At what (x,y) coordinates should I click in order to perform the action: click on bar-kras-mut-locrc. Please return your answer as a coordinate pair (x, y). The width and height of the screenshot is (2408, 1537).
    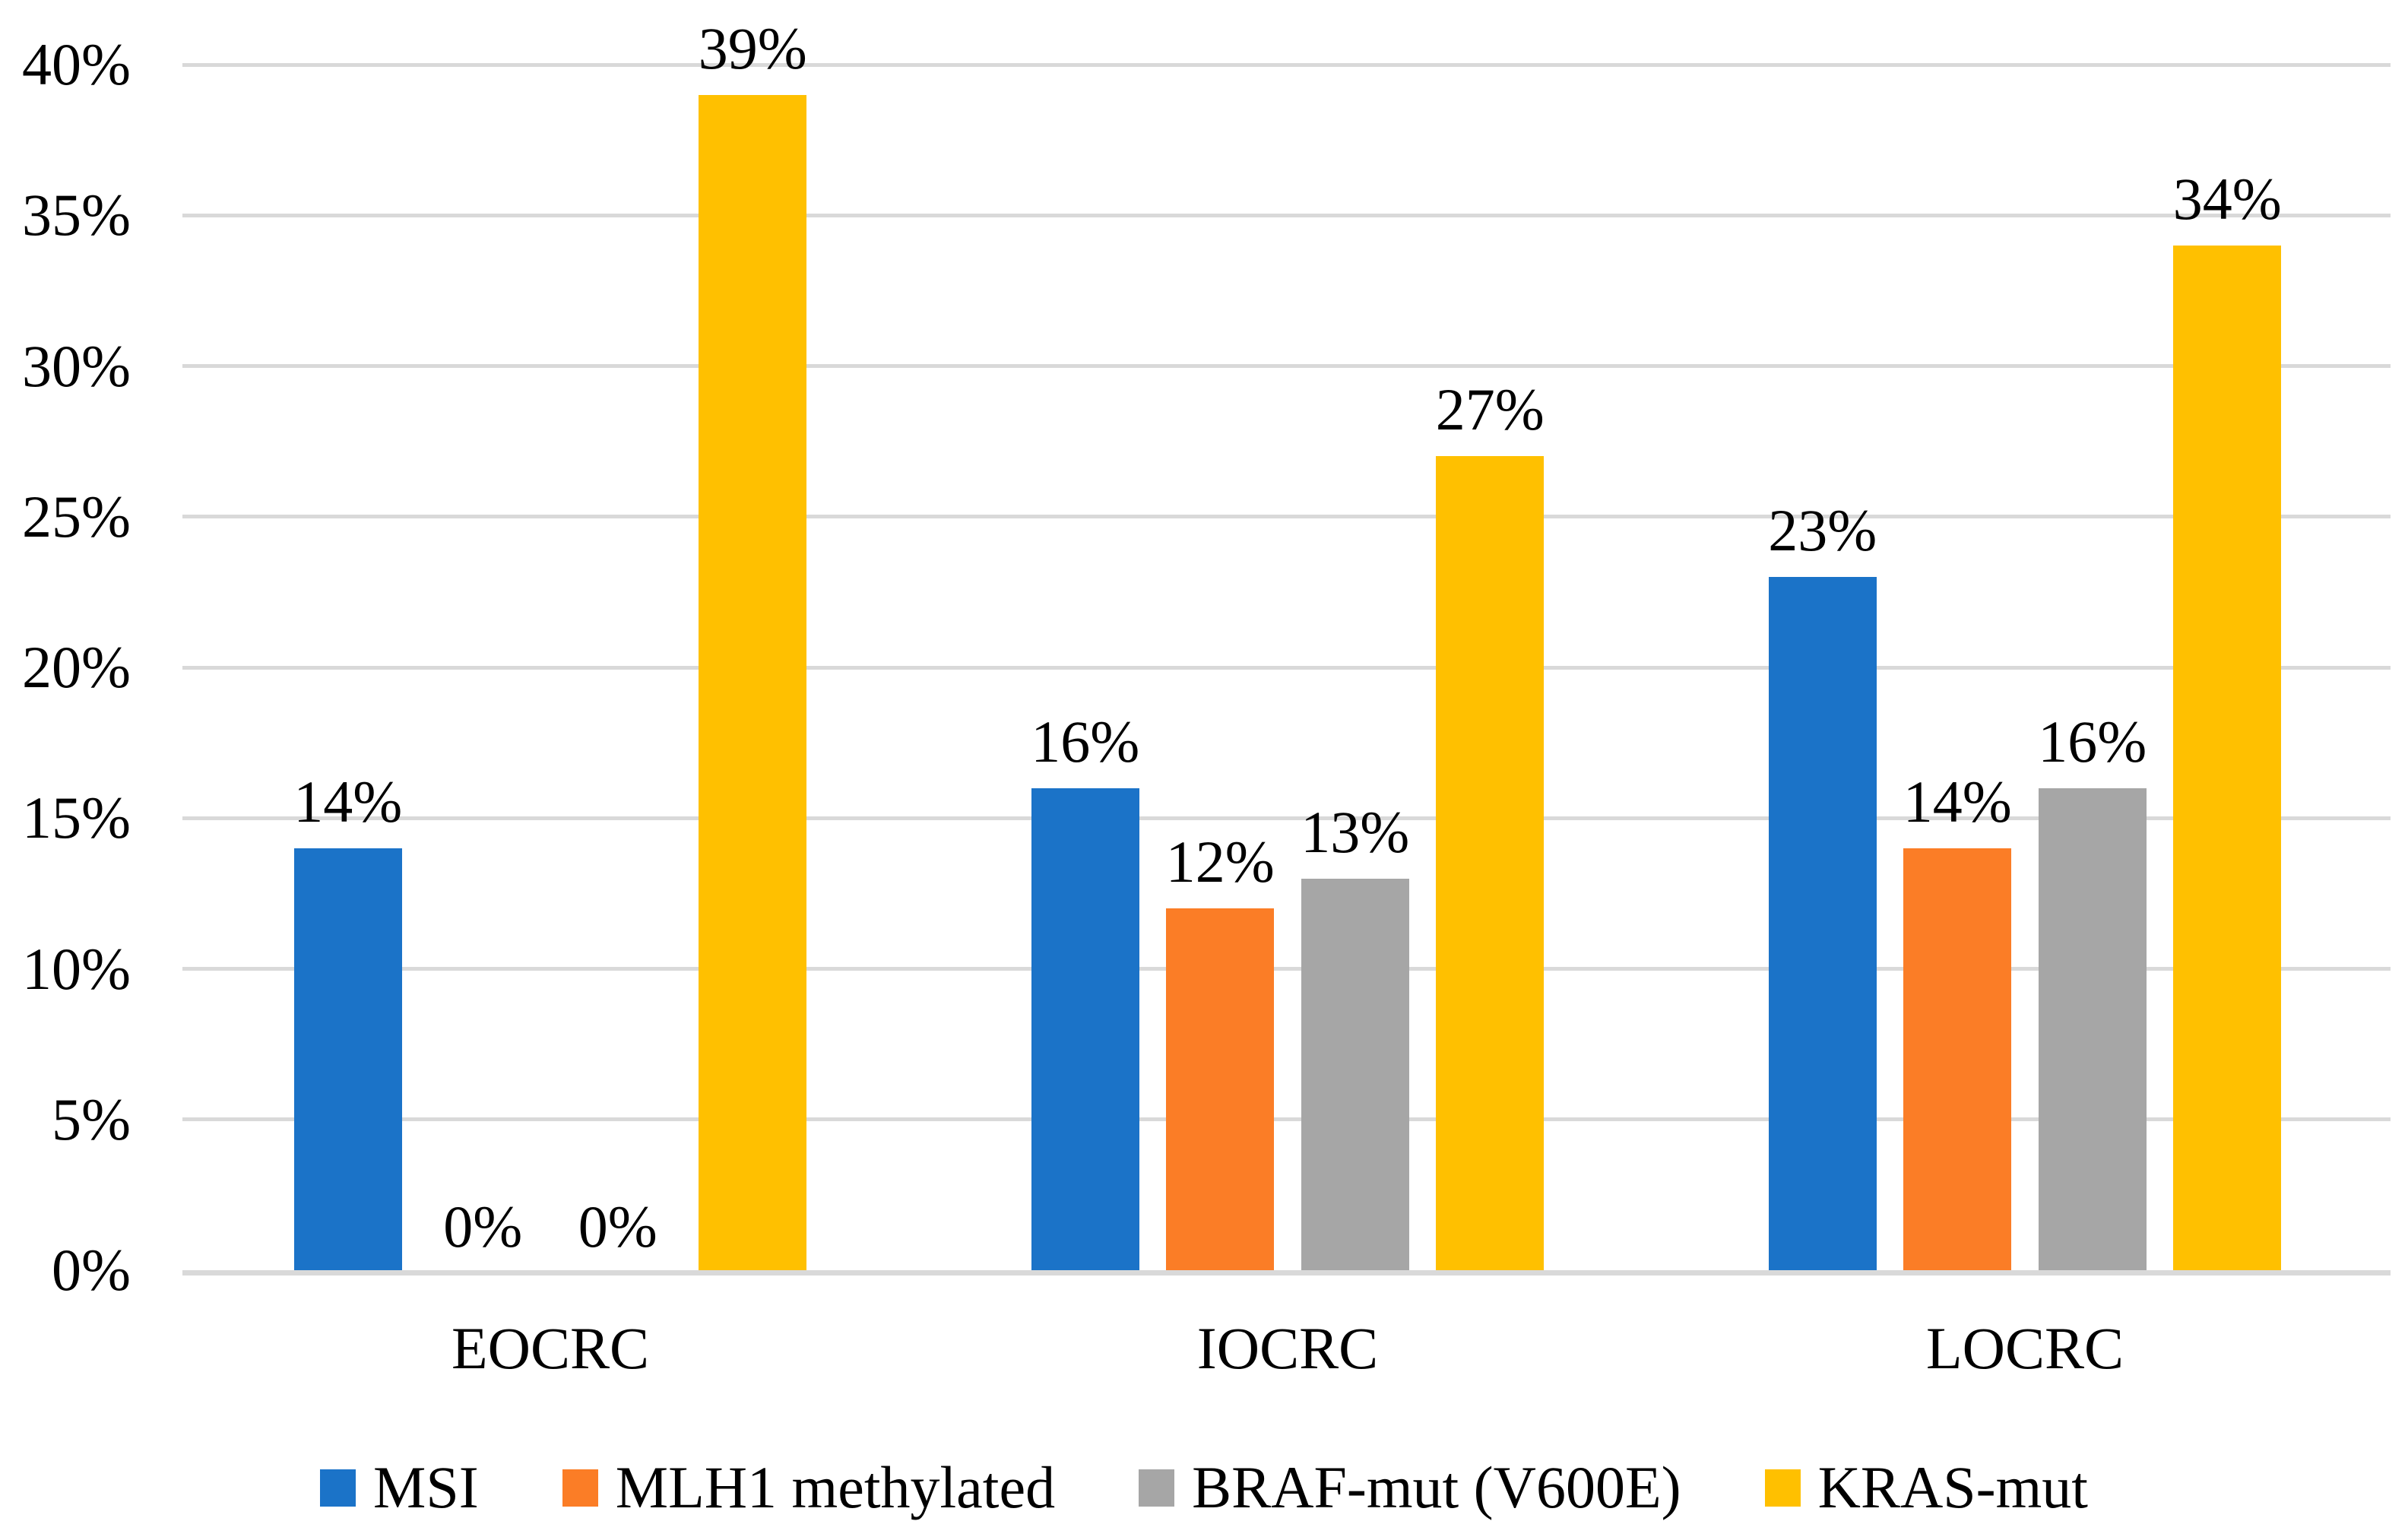
    Looking at the image, I should click on (2227, 758).